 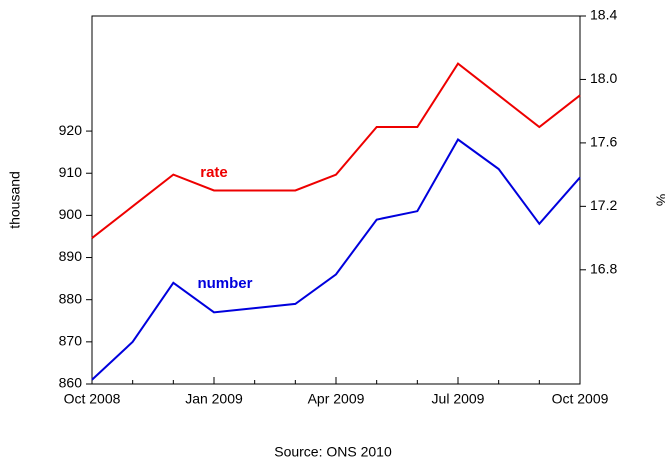 What do you see at coordinates (71, 256) in the screenshot?
I see `y-tick-label: 890` at bounding box center [71, 256].